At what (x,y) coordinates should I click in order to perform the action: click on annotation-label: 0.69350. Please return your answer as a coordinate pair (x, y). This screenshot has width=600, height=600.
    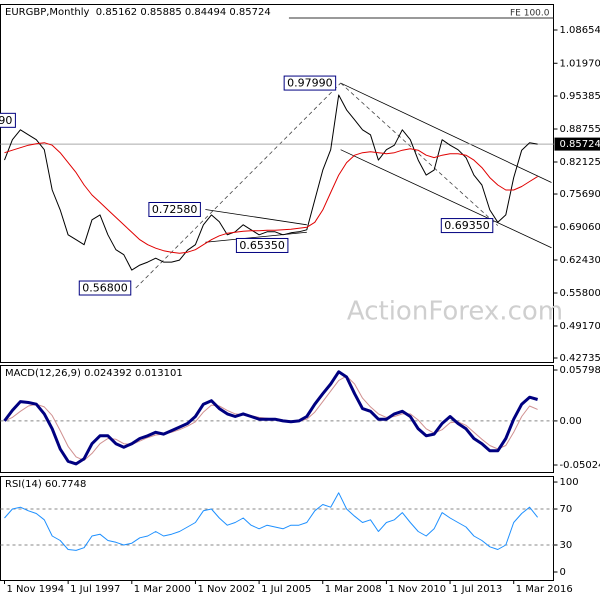
    Looking at the image, I should click on (467, 225).